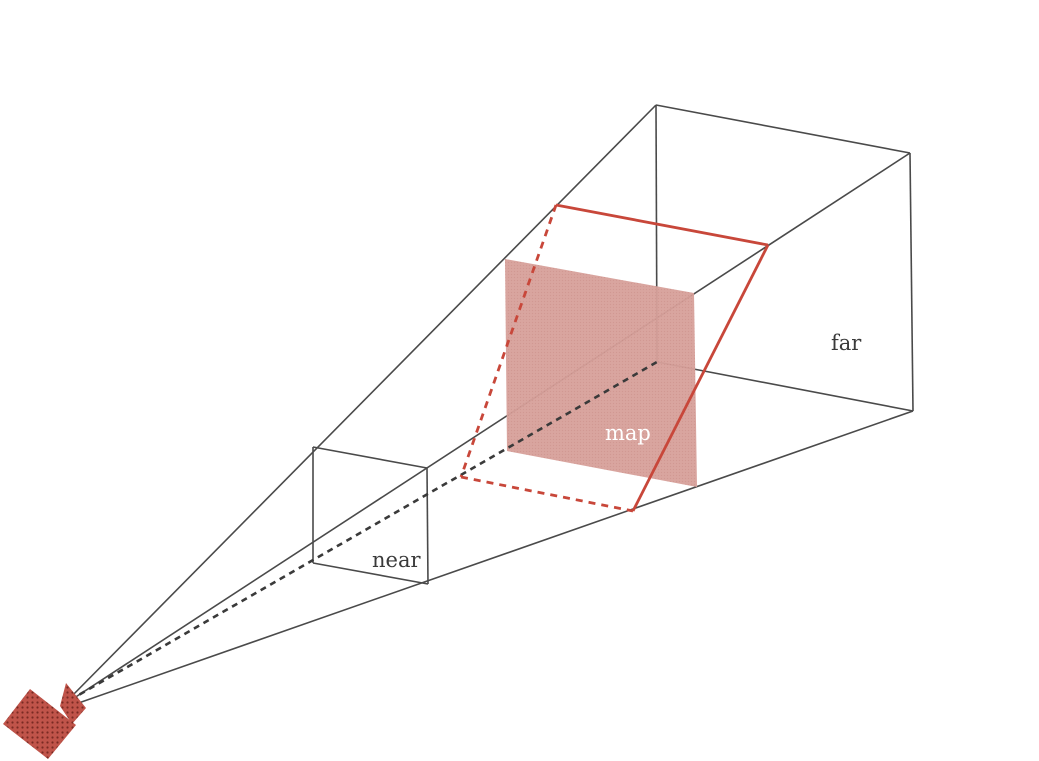  Describe the element at coordinates (783, 129) in the screenshot. I see `far-plane-top-edge` at that location.